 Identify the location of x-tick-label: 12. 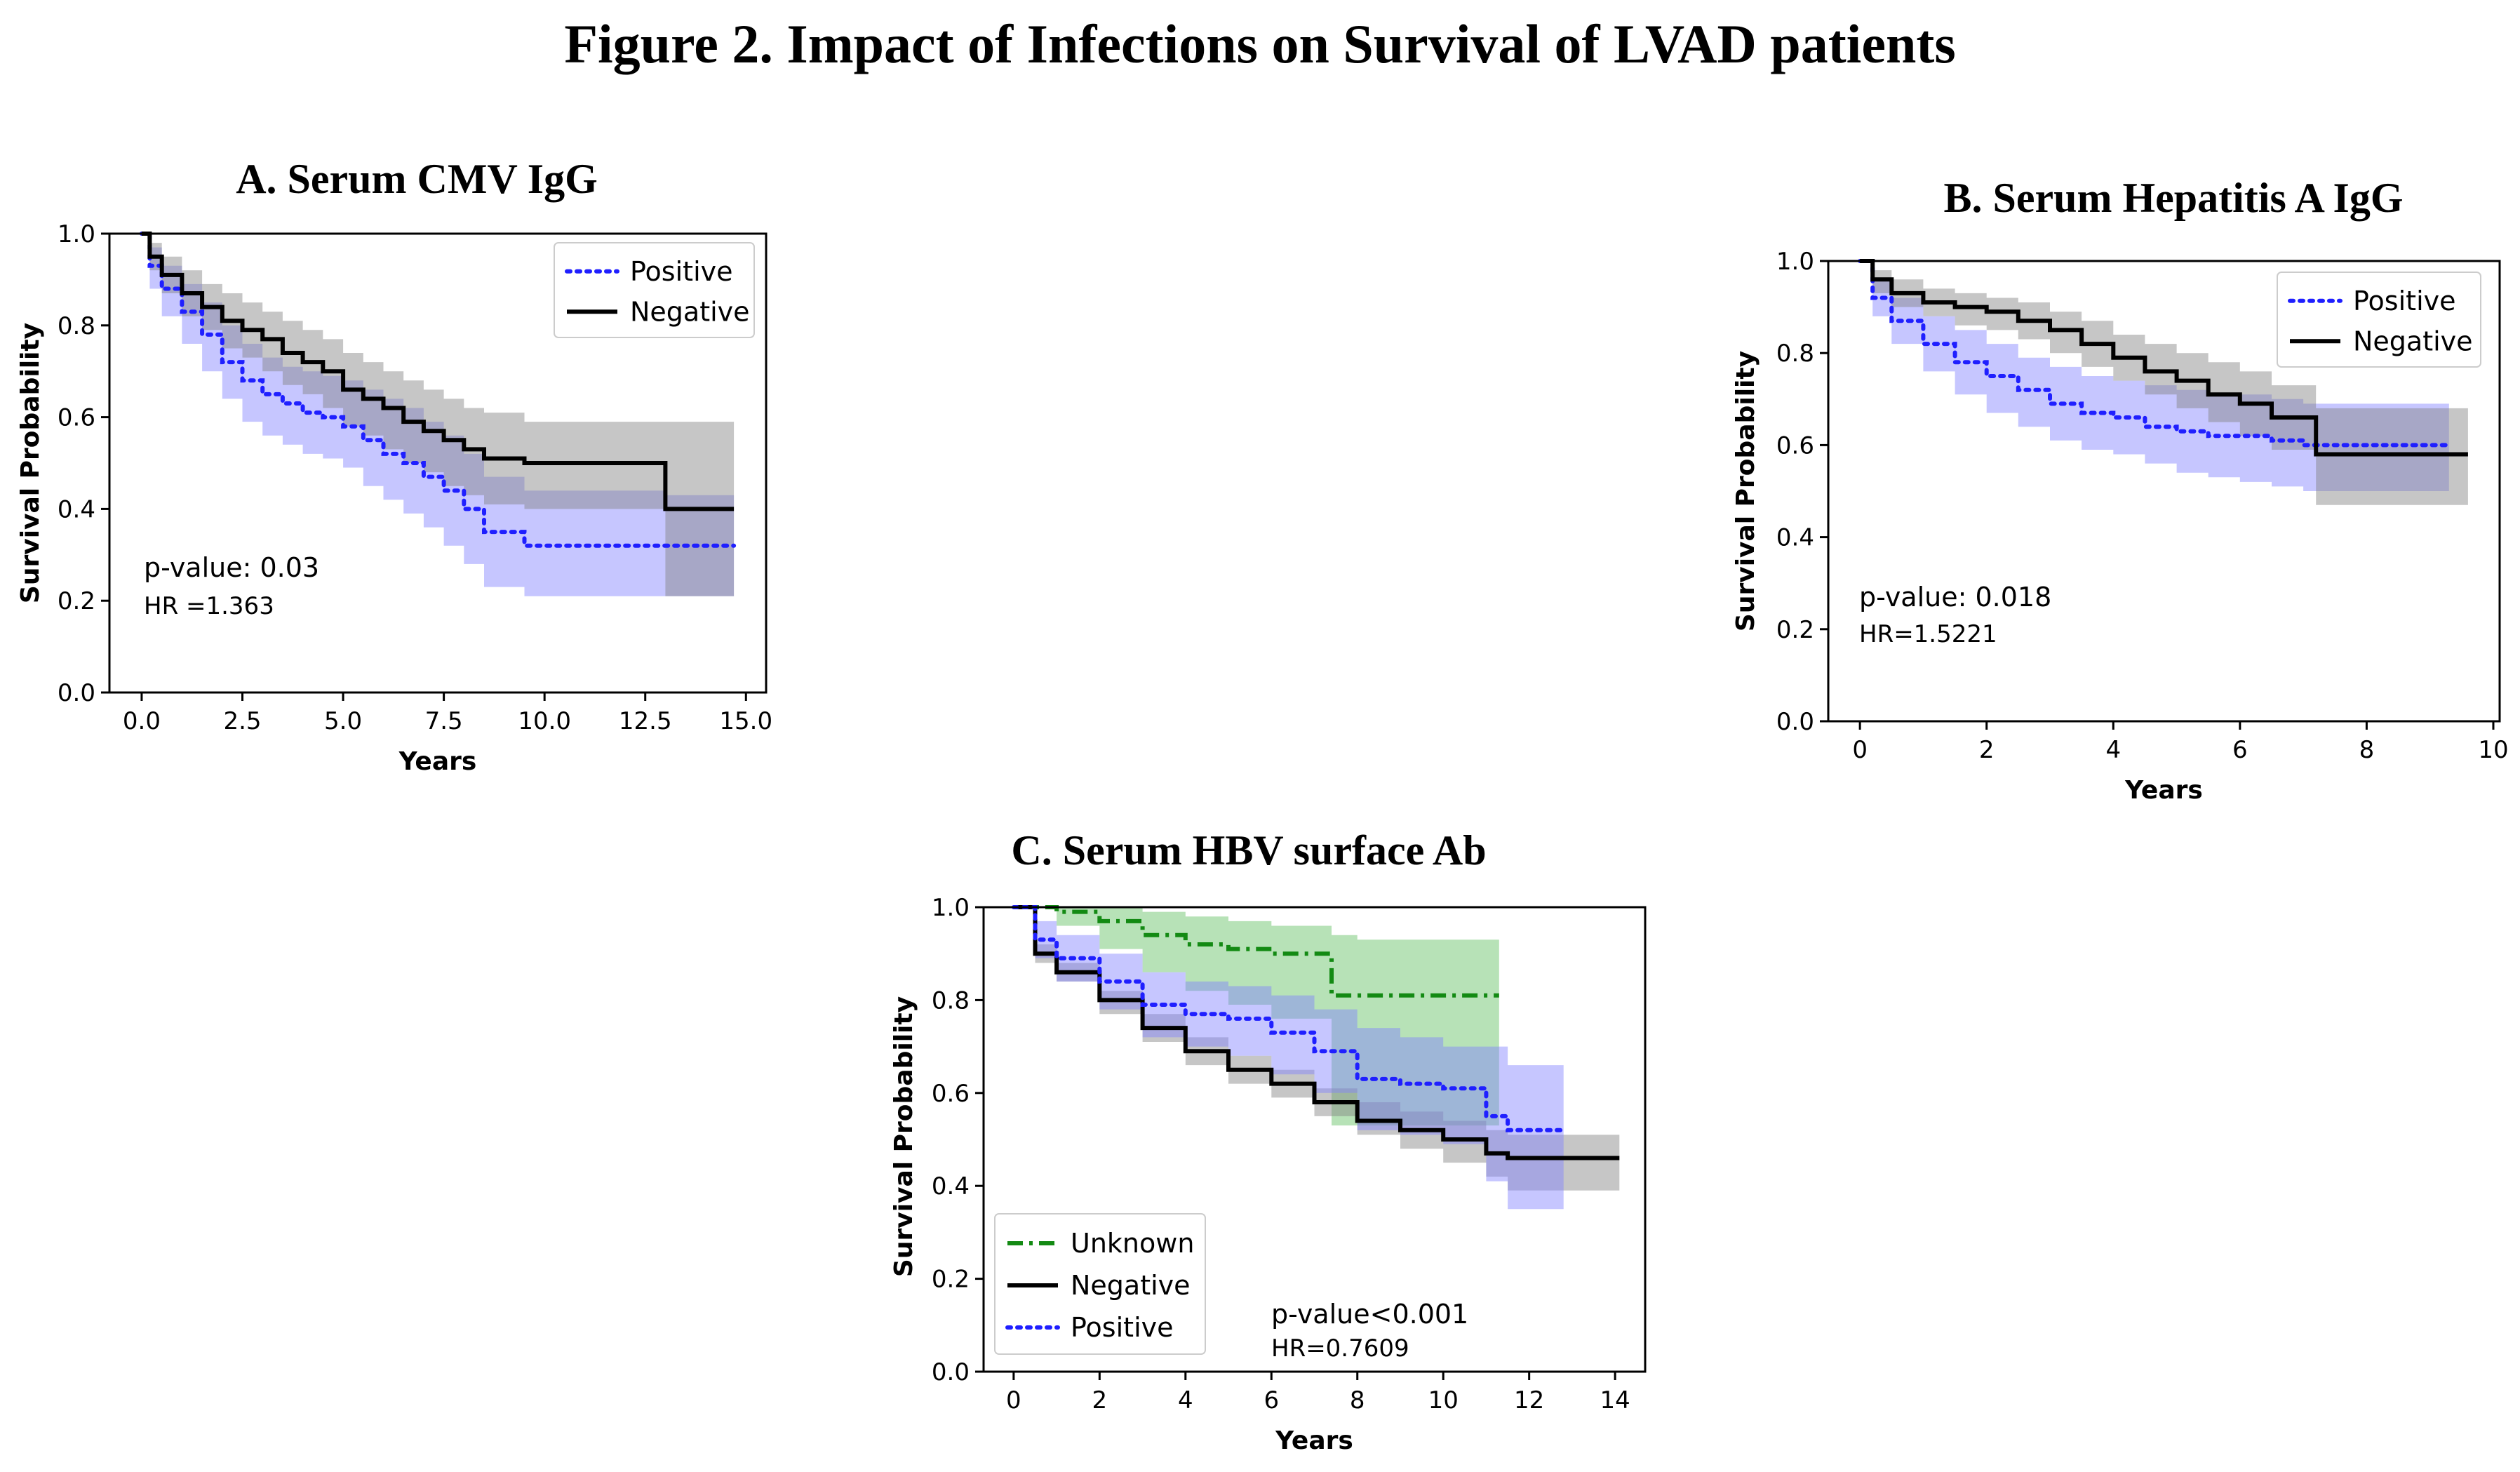
(1529, 1400).